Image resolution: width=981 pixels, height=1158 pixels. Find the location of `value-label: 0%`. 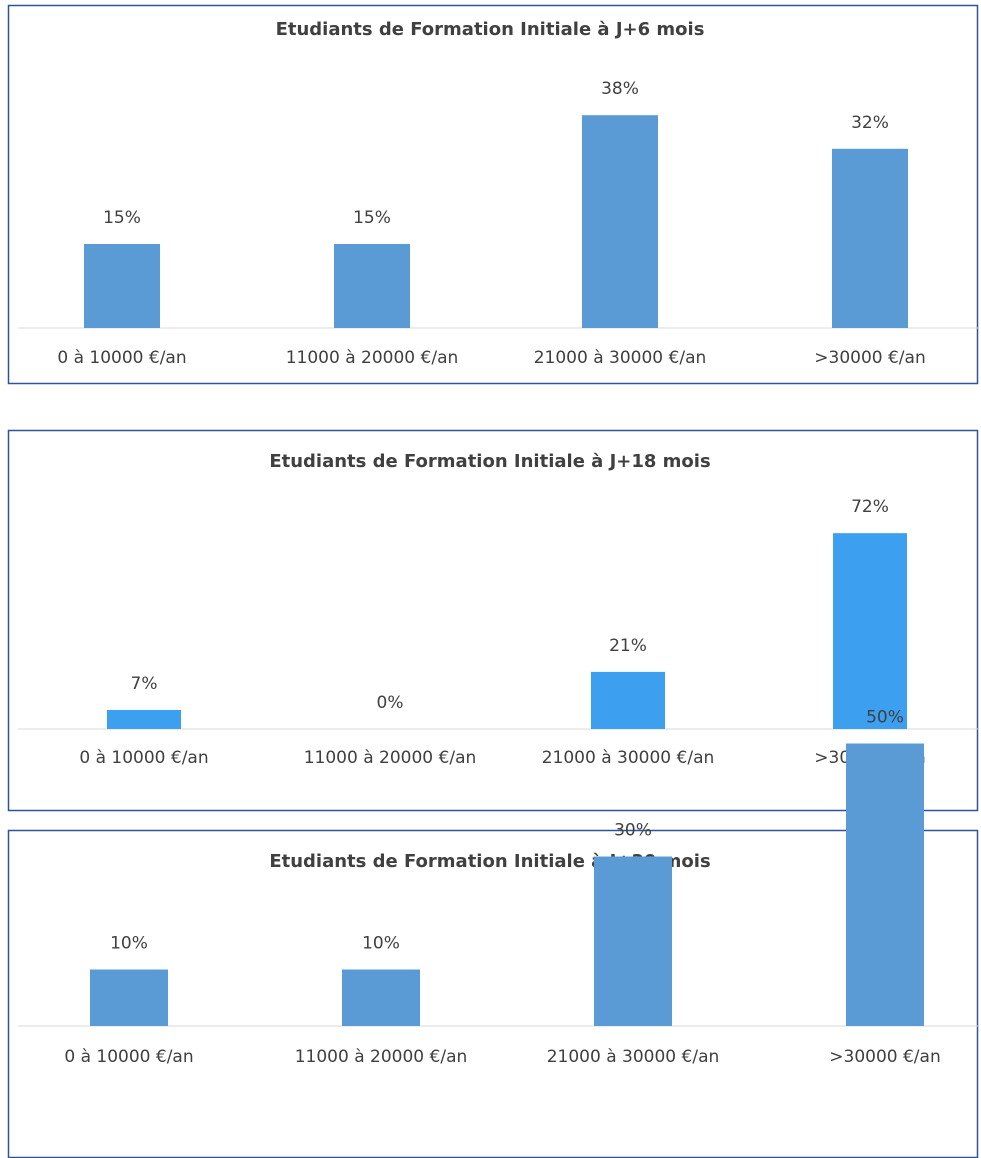

value-label: 0% is located at coordinates (390, 703).